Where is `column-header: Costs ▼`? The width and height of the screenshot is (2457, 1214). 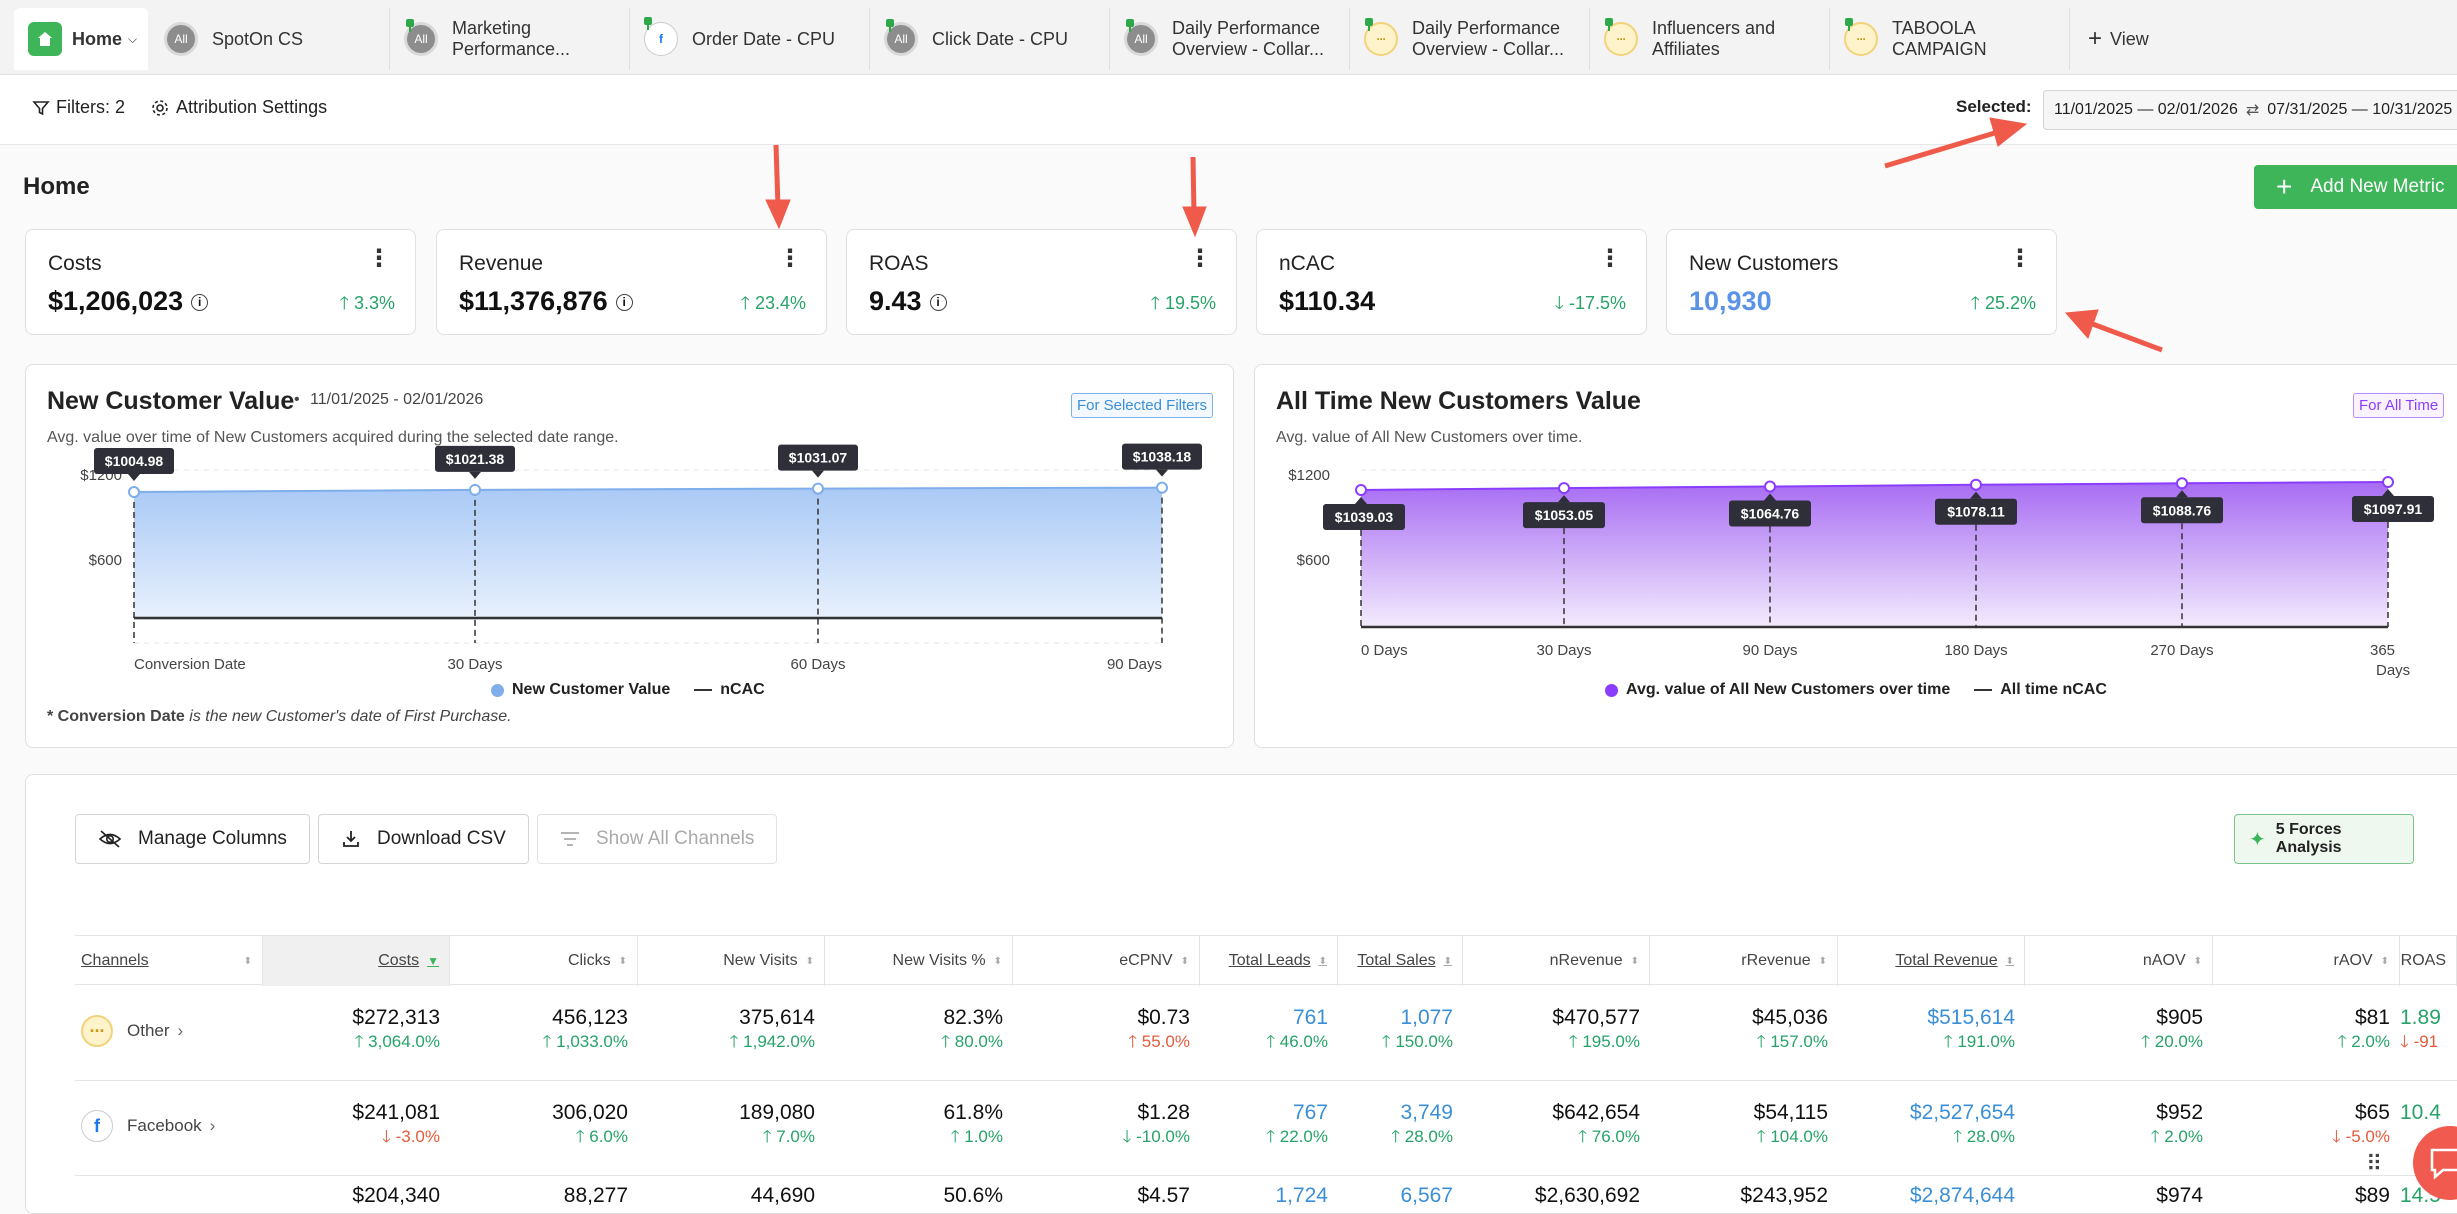 column-header: Costs ▼ is located at coordinates (356, 961).